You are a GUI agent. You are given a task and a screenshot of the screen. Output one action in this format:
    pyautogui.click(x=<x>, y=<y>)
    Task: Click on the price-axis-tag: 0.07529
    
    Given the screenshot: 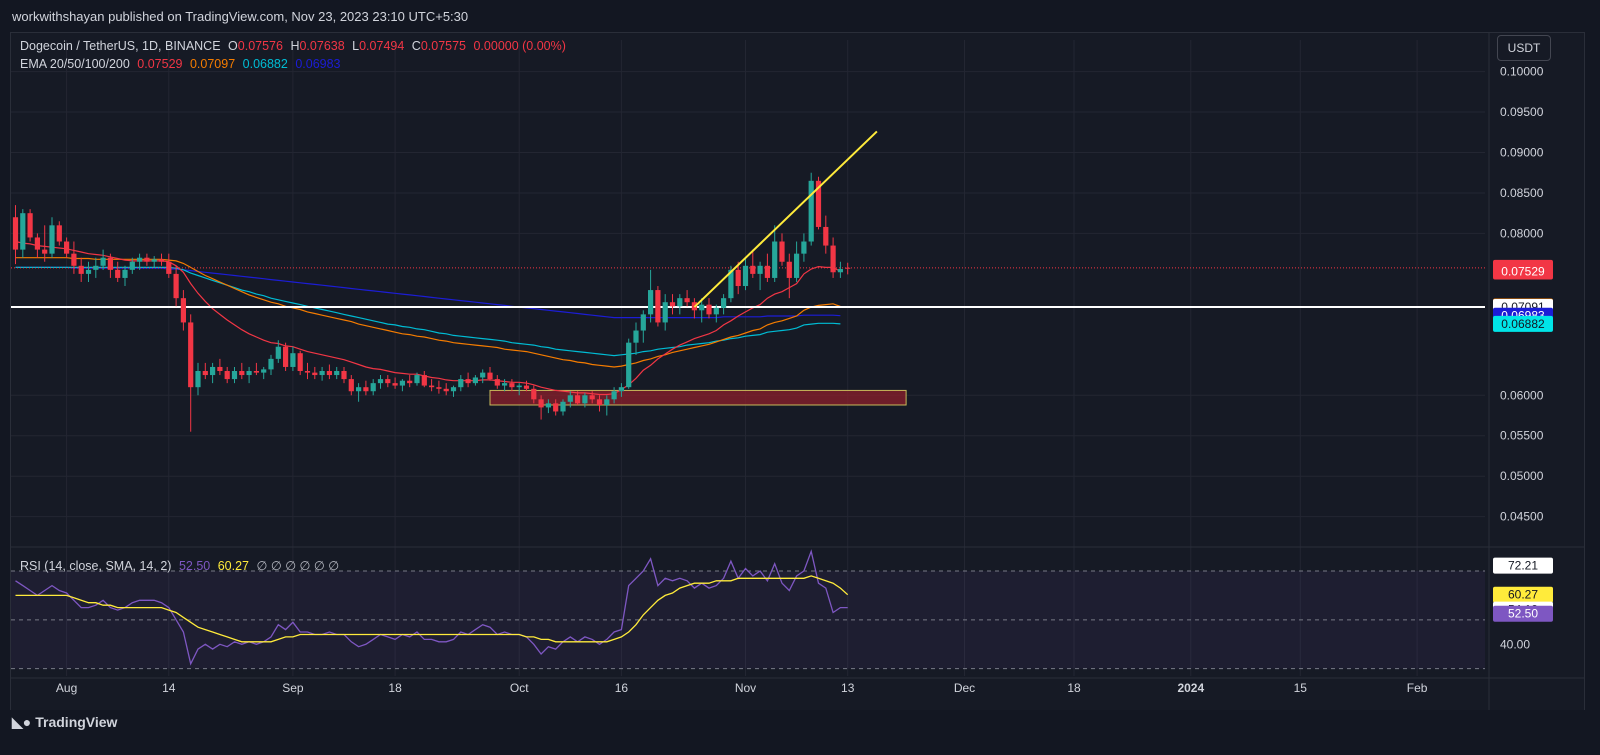 What is the action you would take?
    pyautogui.click(x=1523, y=272)
    